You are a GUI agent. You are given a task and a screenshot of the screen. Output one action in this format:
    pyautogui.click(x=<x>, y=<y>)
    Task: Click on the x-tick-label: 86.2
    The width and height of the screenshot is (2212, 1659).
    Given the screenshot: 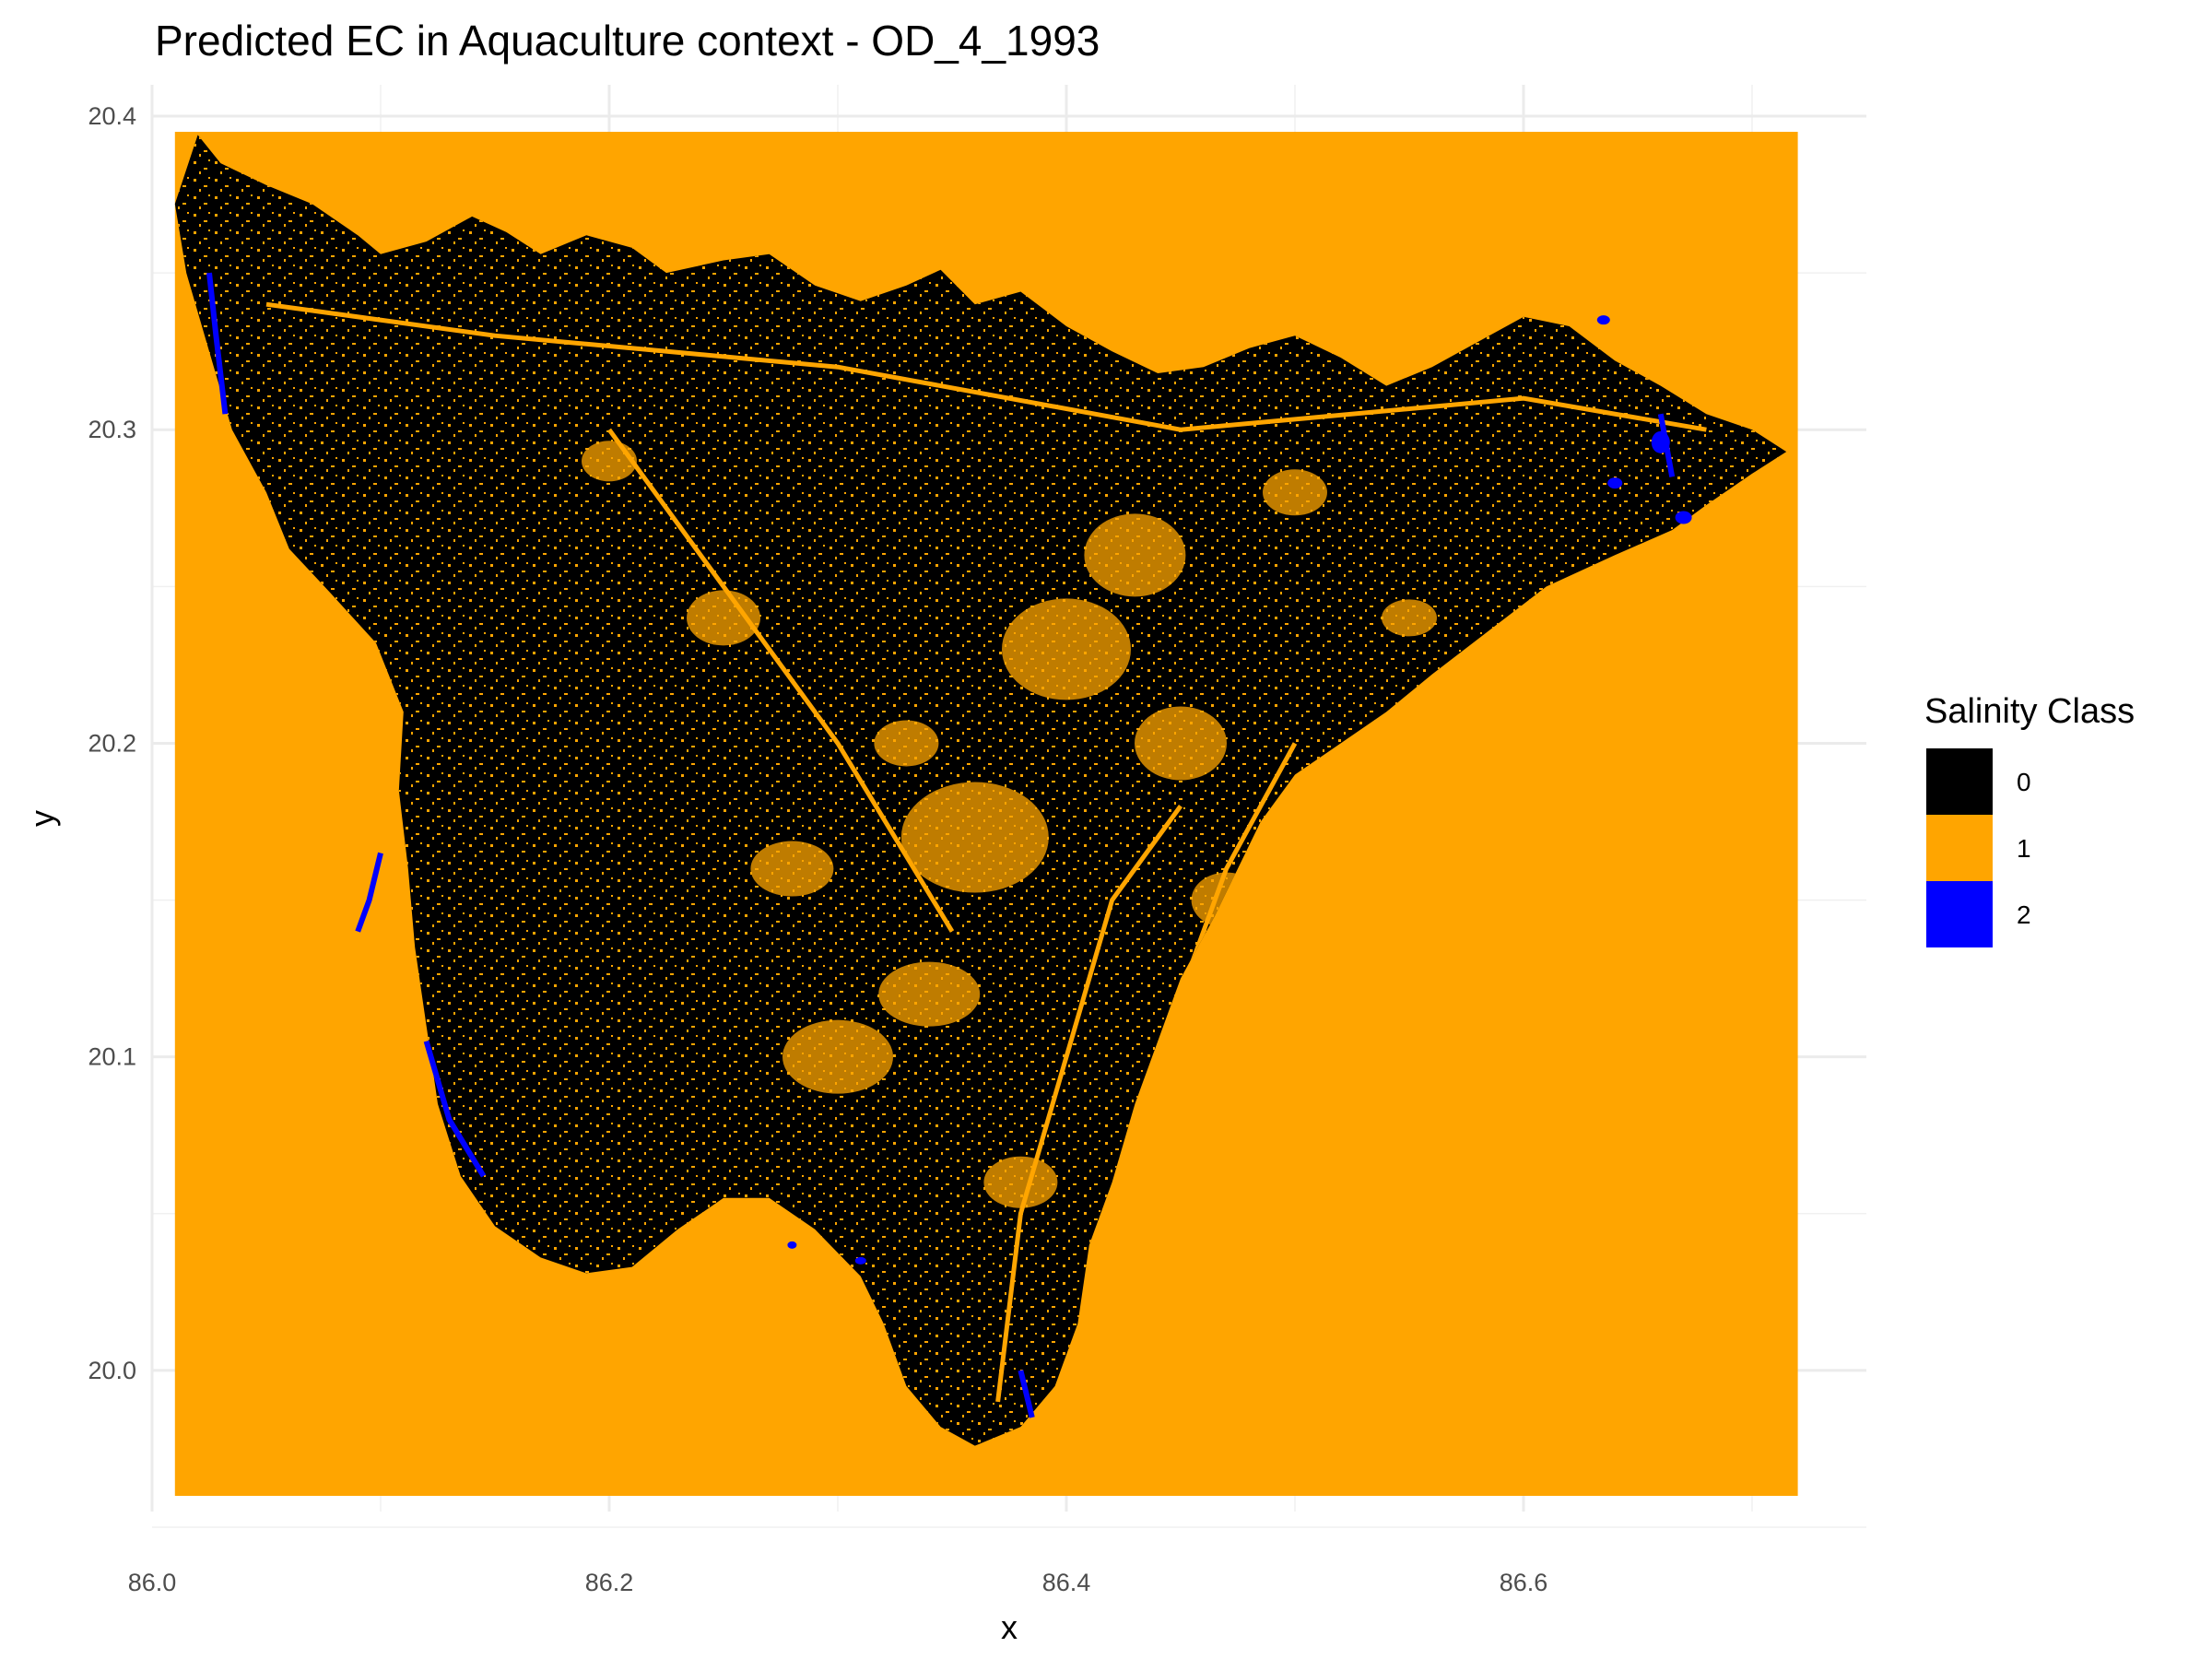 What is the action you would take?
    pyautogui.click(x=609, y=1582)
    